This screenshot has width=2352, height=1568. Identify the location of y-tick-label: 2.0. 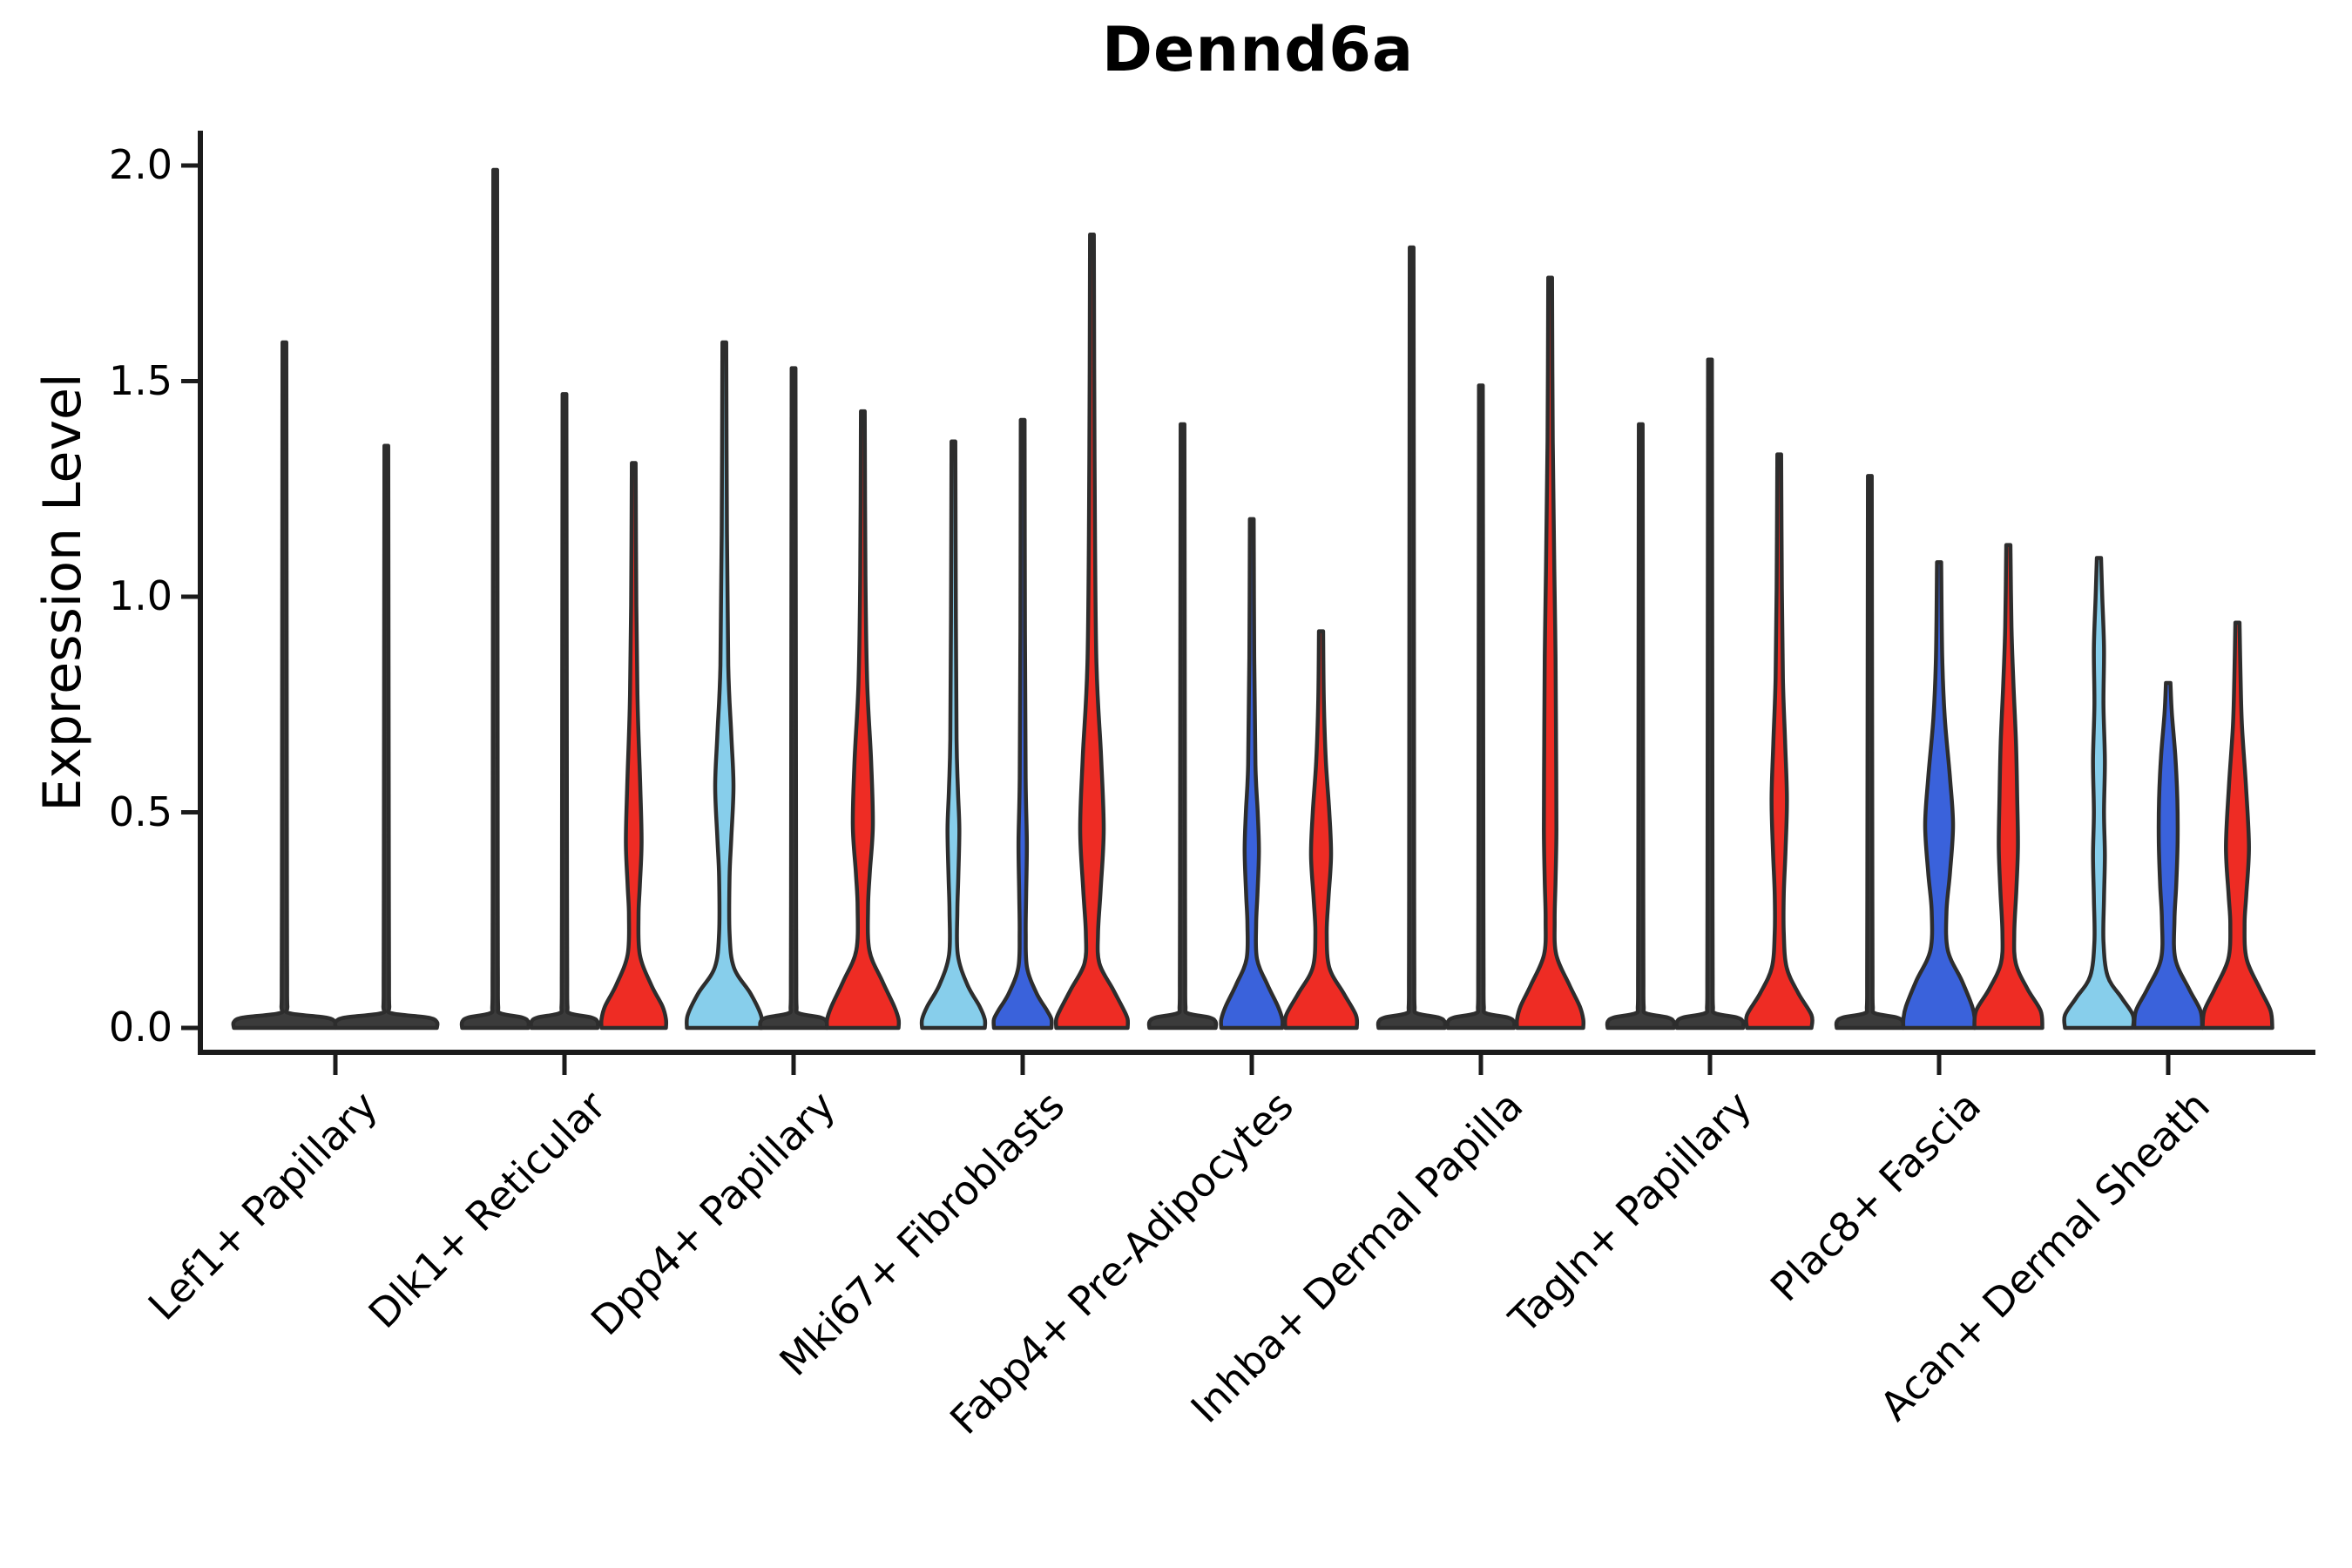
(140, 164).